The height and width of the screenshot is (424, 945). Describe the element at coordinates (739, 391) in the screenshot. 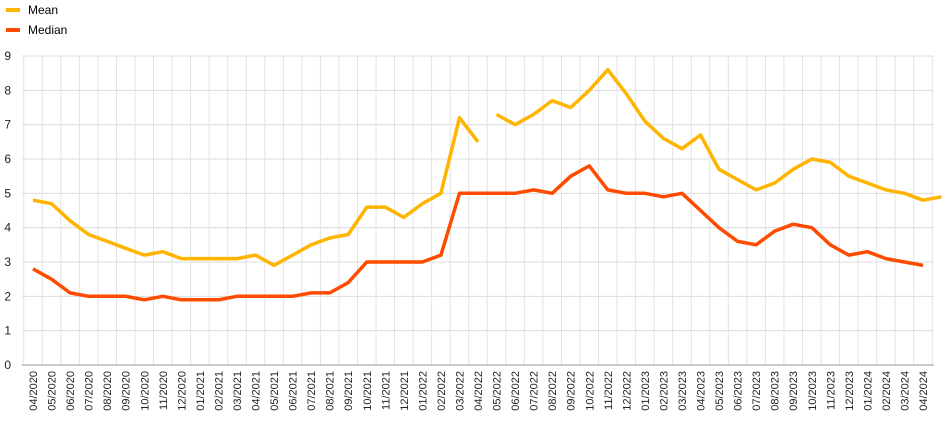

I see `x-tick-label: 06/2023` at that location.